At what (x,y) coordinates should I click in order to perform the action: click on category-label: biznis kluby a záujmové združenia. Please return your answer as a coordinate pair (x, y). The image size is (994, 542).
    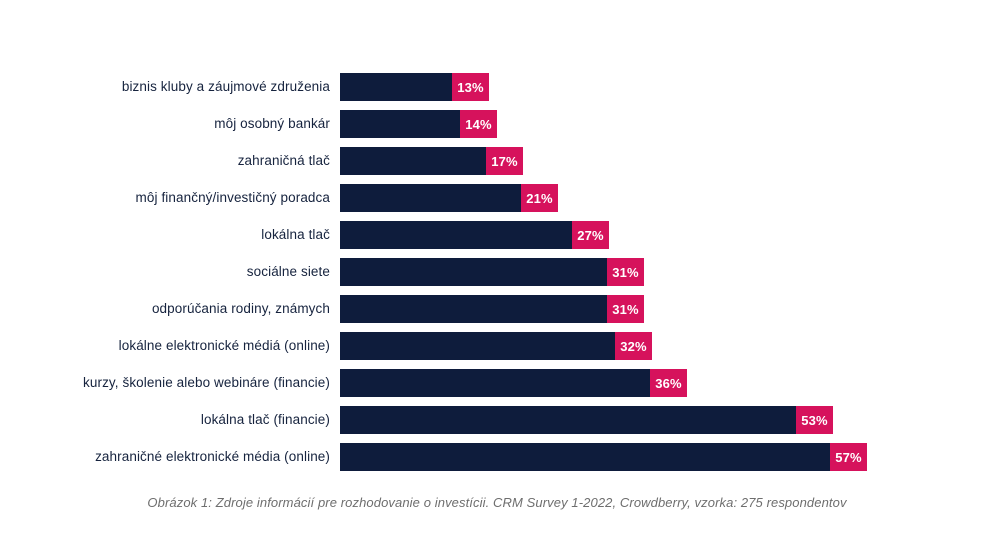
    Looking at the image, I should click on (225, 86).